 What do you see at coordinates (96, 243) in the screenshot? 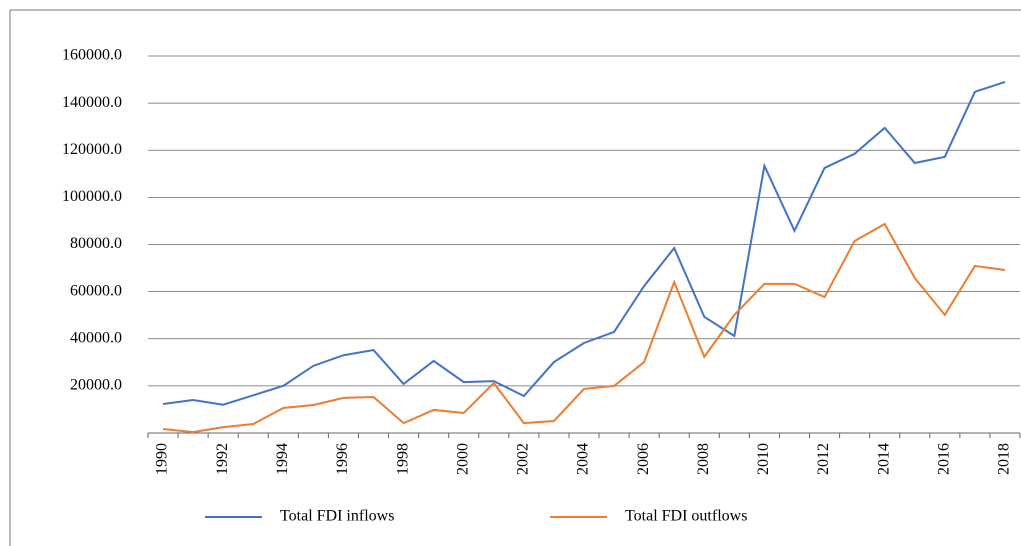
I see `y-tick-label: 80000.0` at bounding box center [96, 243].